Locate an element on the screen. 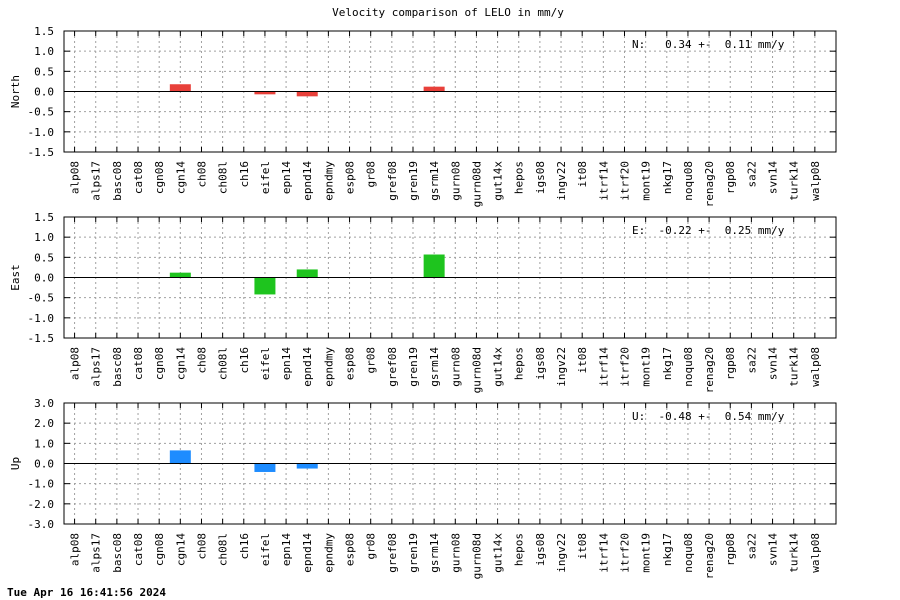 The height and width of the screenshot is (600, 900). y-axis-label: Up is located at coordinates (15, 463).